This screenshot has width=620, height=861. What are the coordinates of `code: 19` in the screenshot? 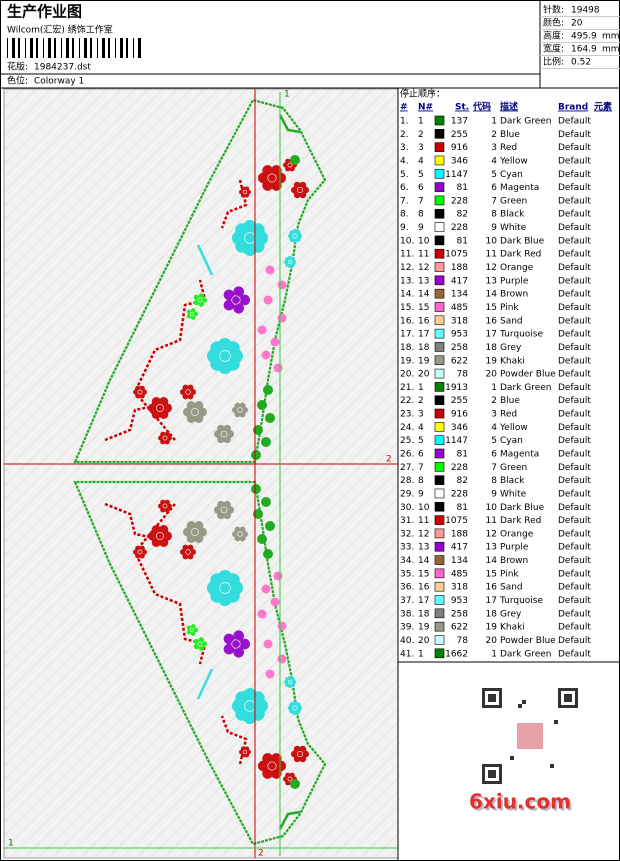 It's located at (492, 361).